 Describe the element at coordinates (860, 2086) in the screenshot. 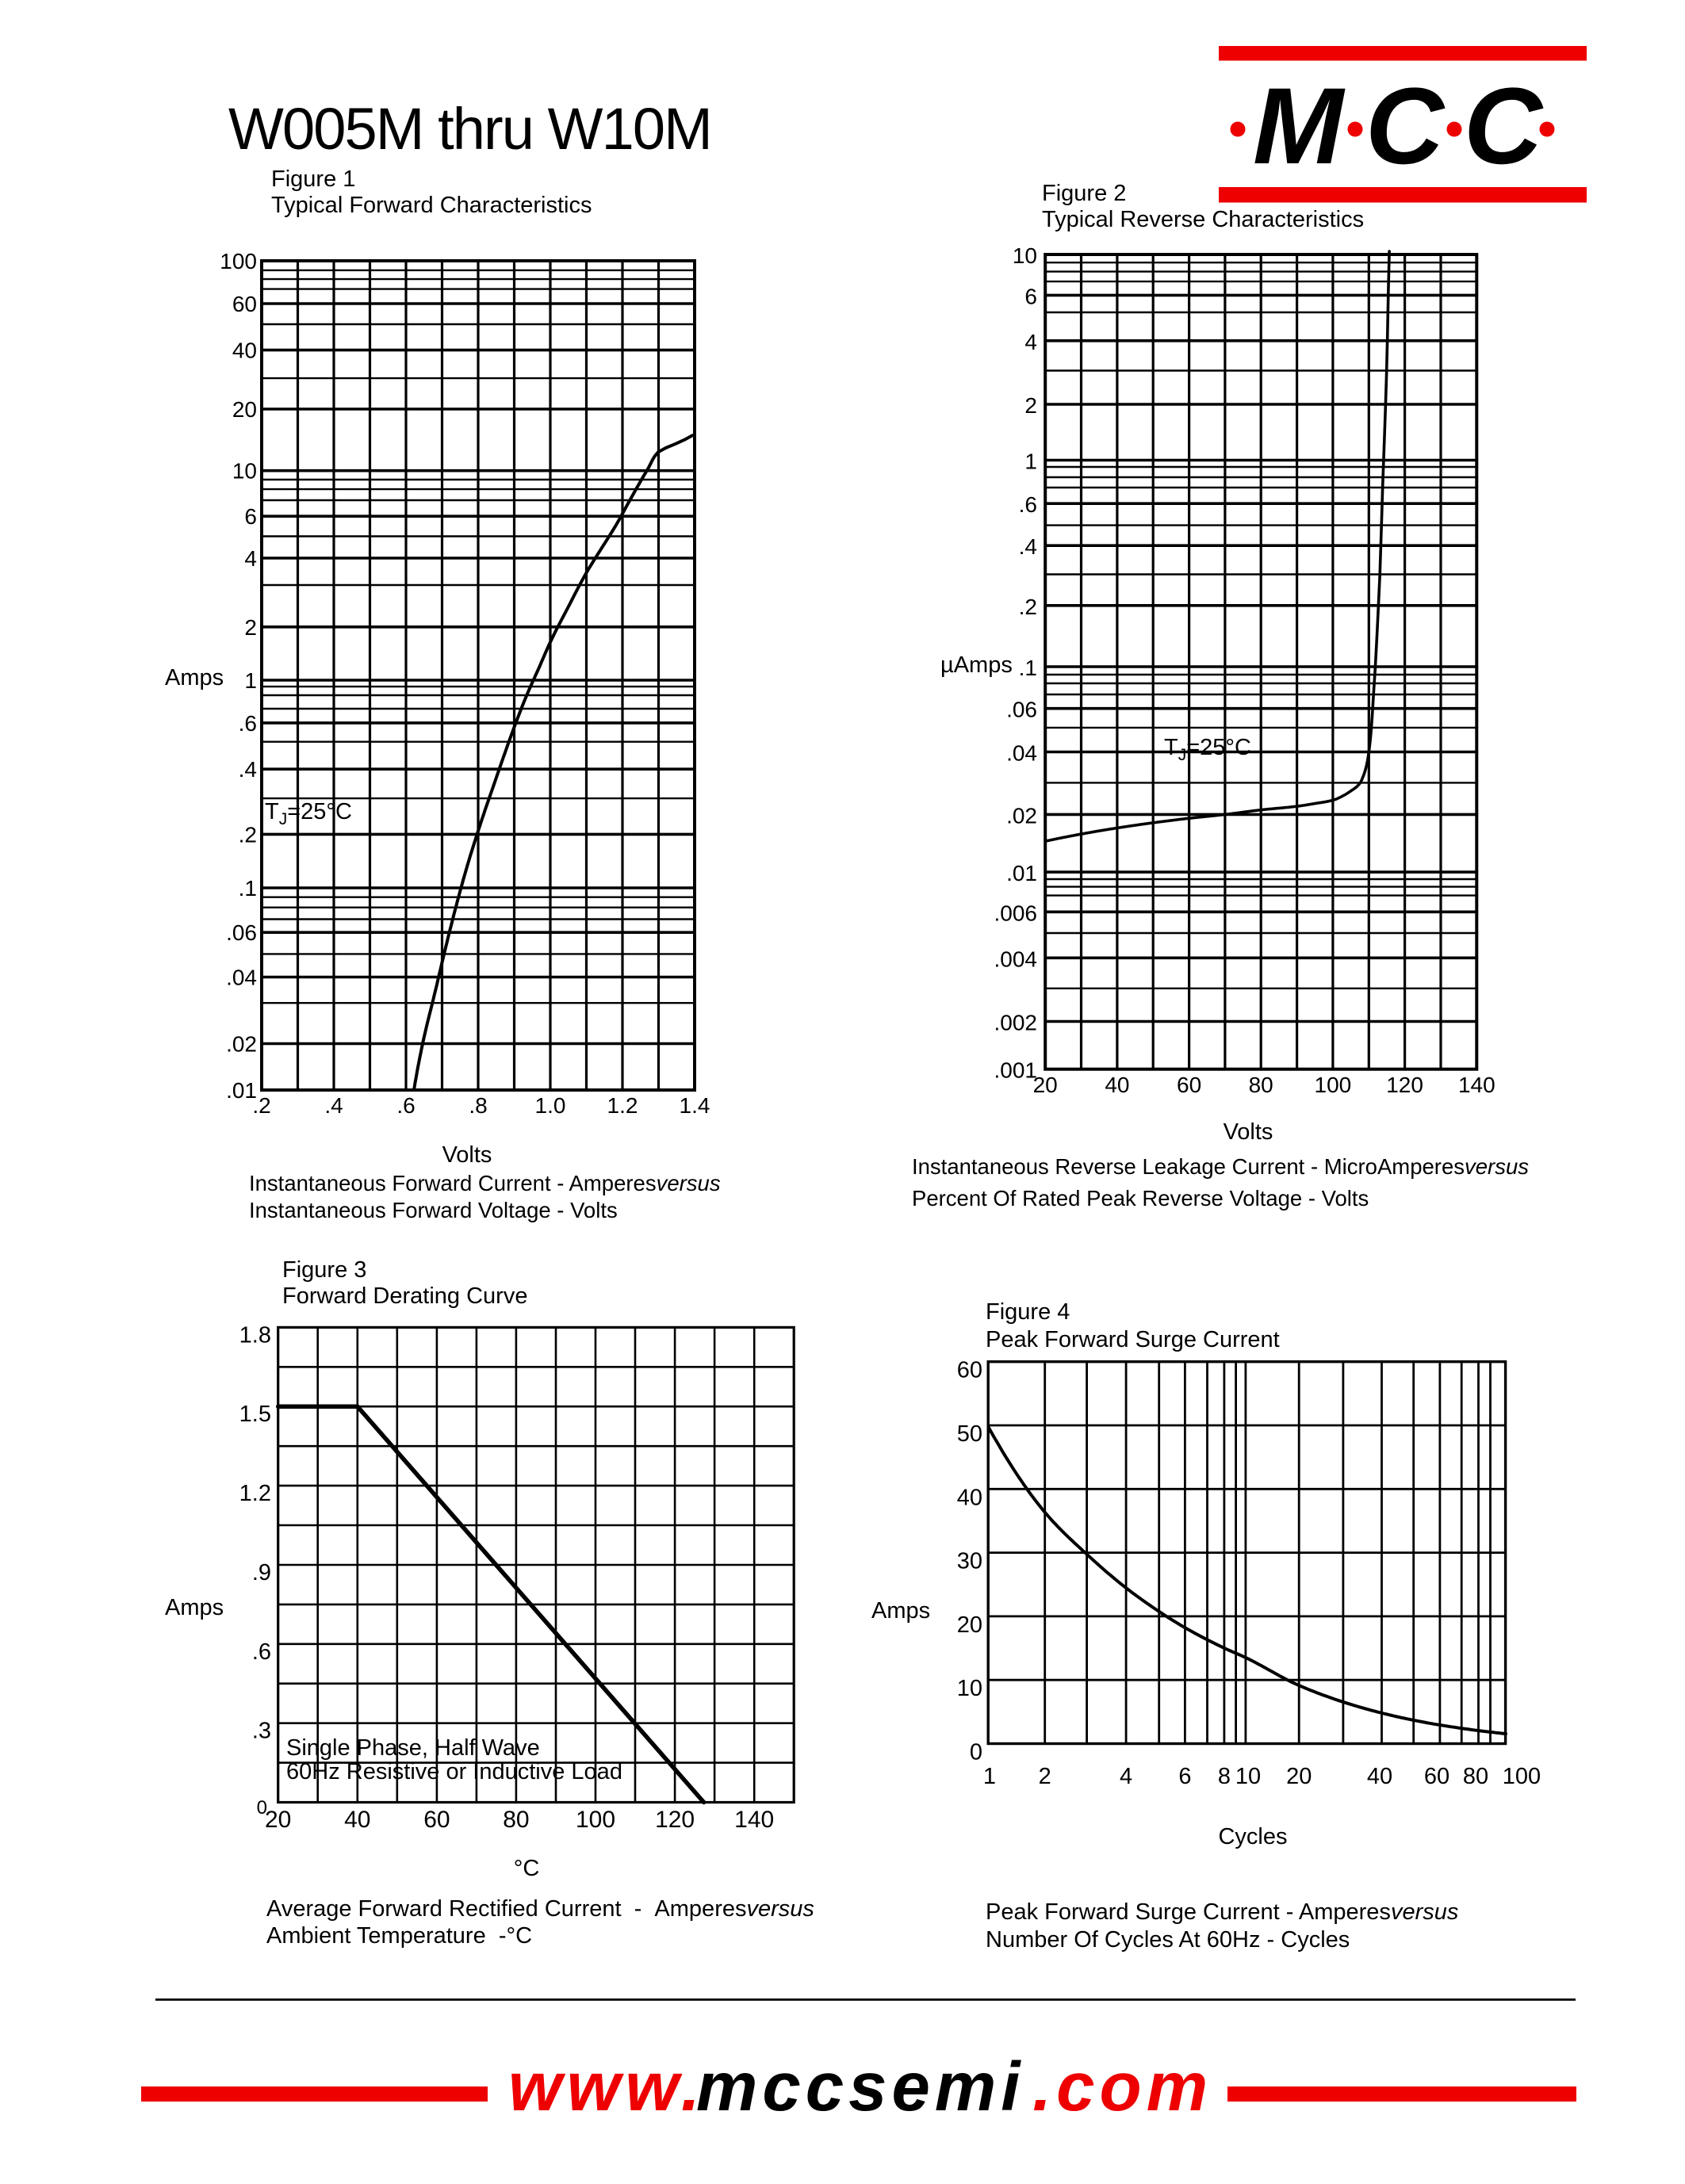

I see `svg-text: mccsemi` at that location.